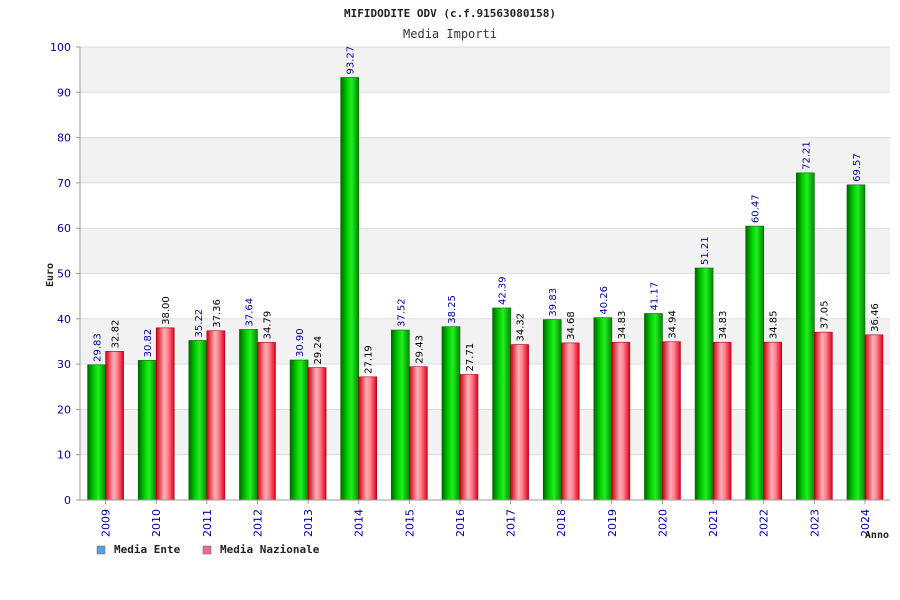 This screenshot has width=900, height=600. What do you see at coordinates (612, 523) in the screenshot?
I see `x-tick-label: 2019` at bounding box center [612, 523].